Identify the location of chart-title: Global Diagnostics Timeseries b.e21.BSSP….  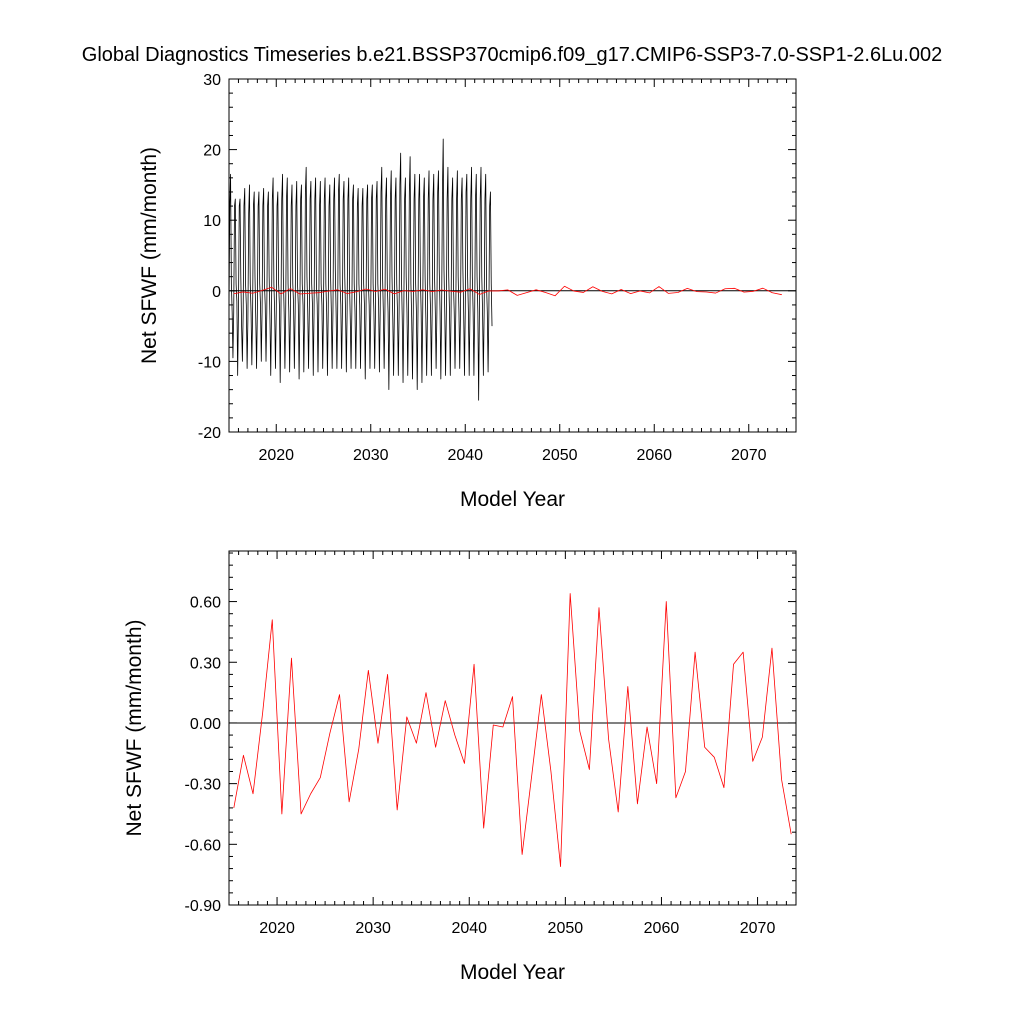
(512, 55).